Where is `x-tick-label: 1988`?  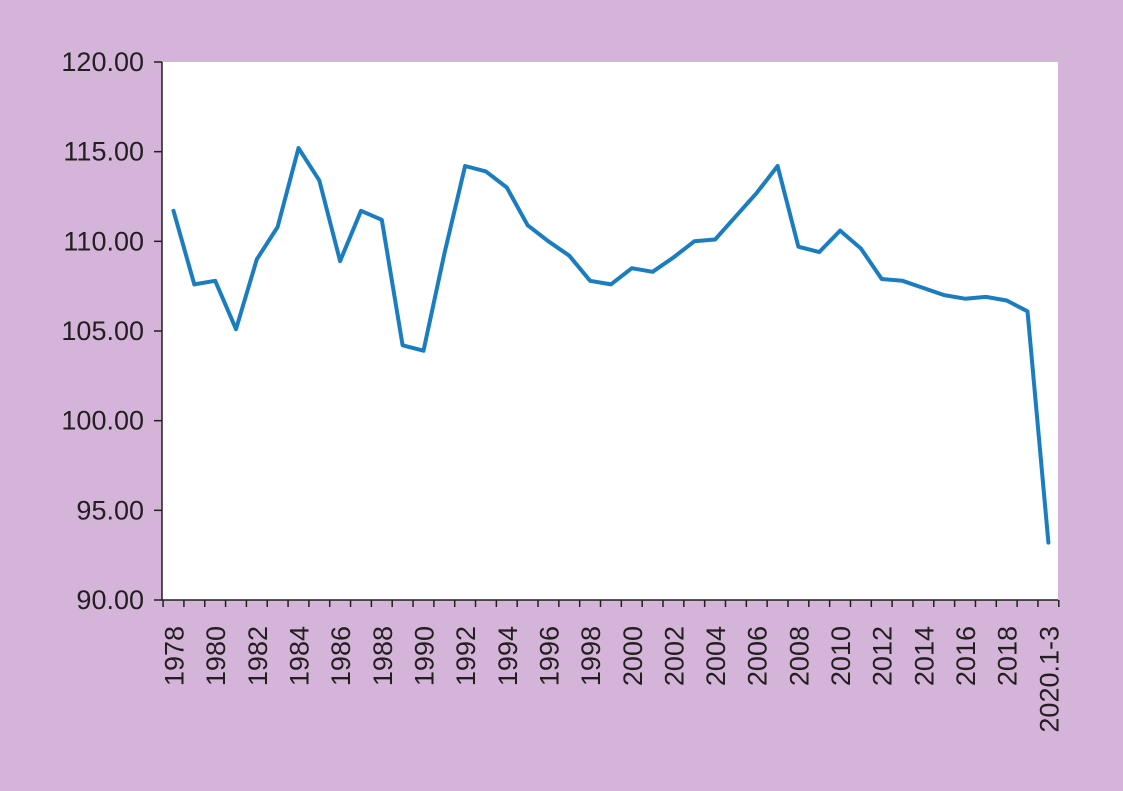 x-tick-label: 1988 is located at coordinates (383, 656).